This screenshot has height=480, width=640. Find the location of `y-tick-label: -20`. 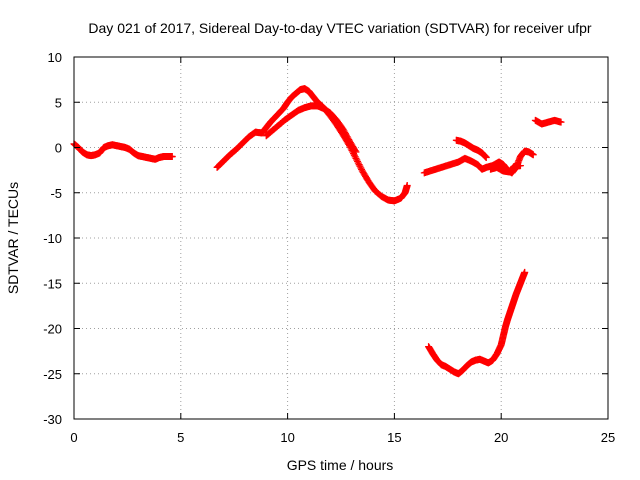

y-tick-label: -20 is located at coordinates (52, 329).